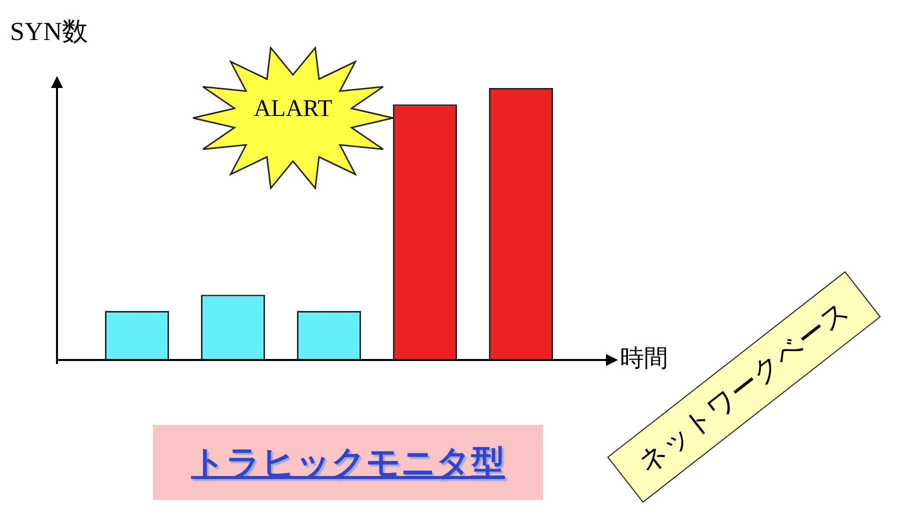 The image size is (898, 518). What do you see at coordinates (348, 462) in the screenshot?
I see `text: トラヒックモニタ型` at bounding box center [348, 462].